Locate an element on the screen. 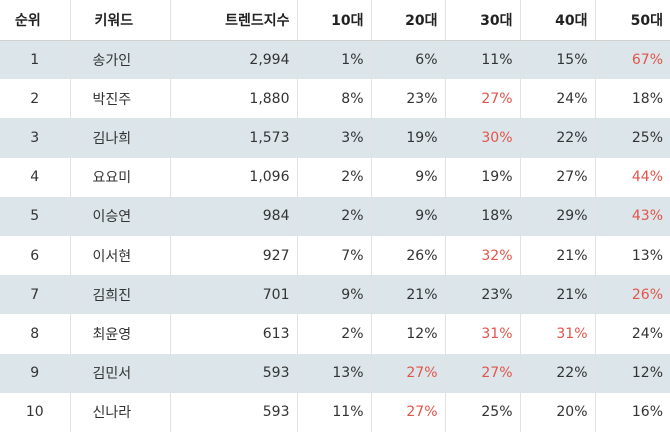 The height and width of the screenshot is (432, 670). cell-trend-index: 984 is located at coordinates (234, 216).